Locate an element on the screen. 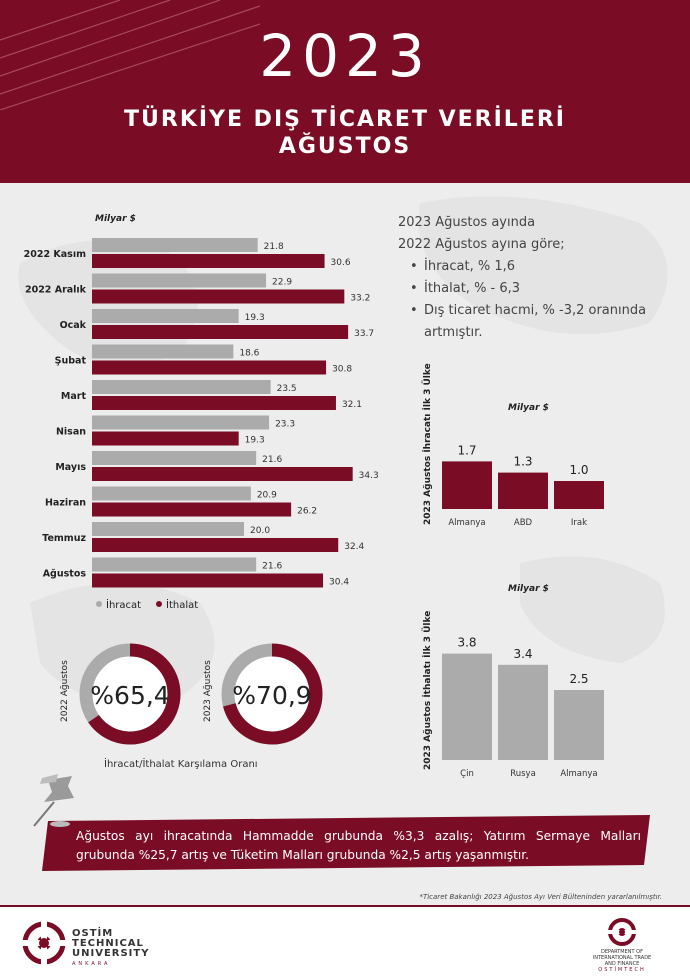 The image size is (690, 976). category-label: Haziran is located at coordinates (65, 503).